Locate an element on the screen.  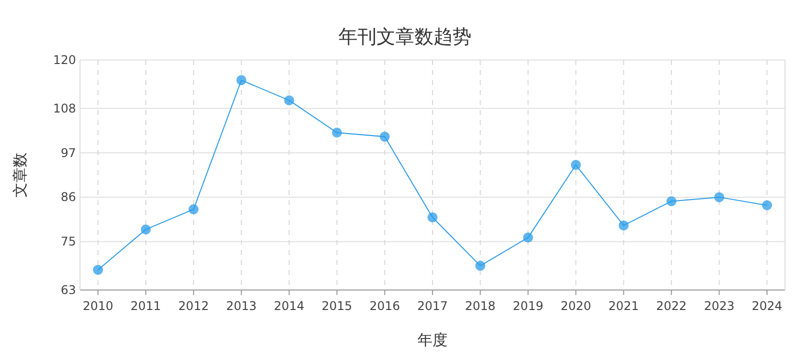
y-tick-label: 120 is located at coordinates (64, 60).